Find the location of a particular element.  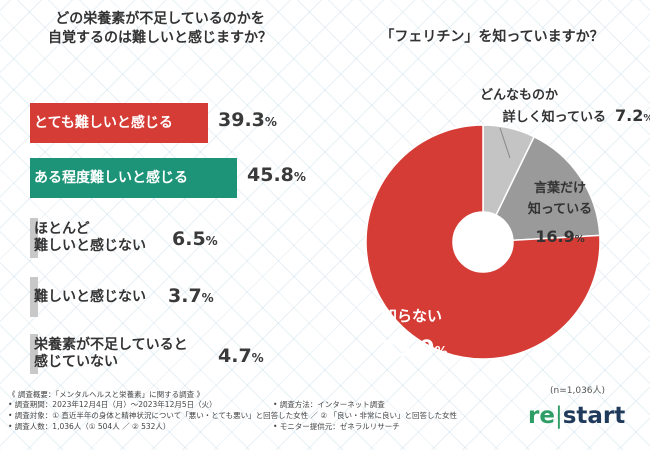

bar-very-difficult: とても難しいと感じる is located at coordinates (119, 123).